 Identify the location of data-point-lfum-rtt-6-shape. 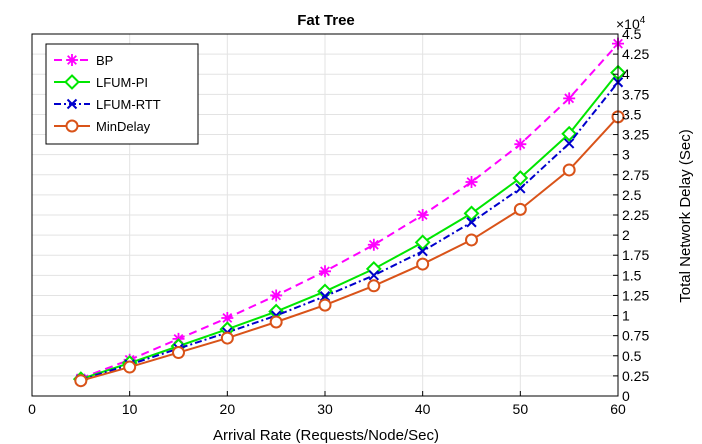
(374, 275).